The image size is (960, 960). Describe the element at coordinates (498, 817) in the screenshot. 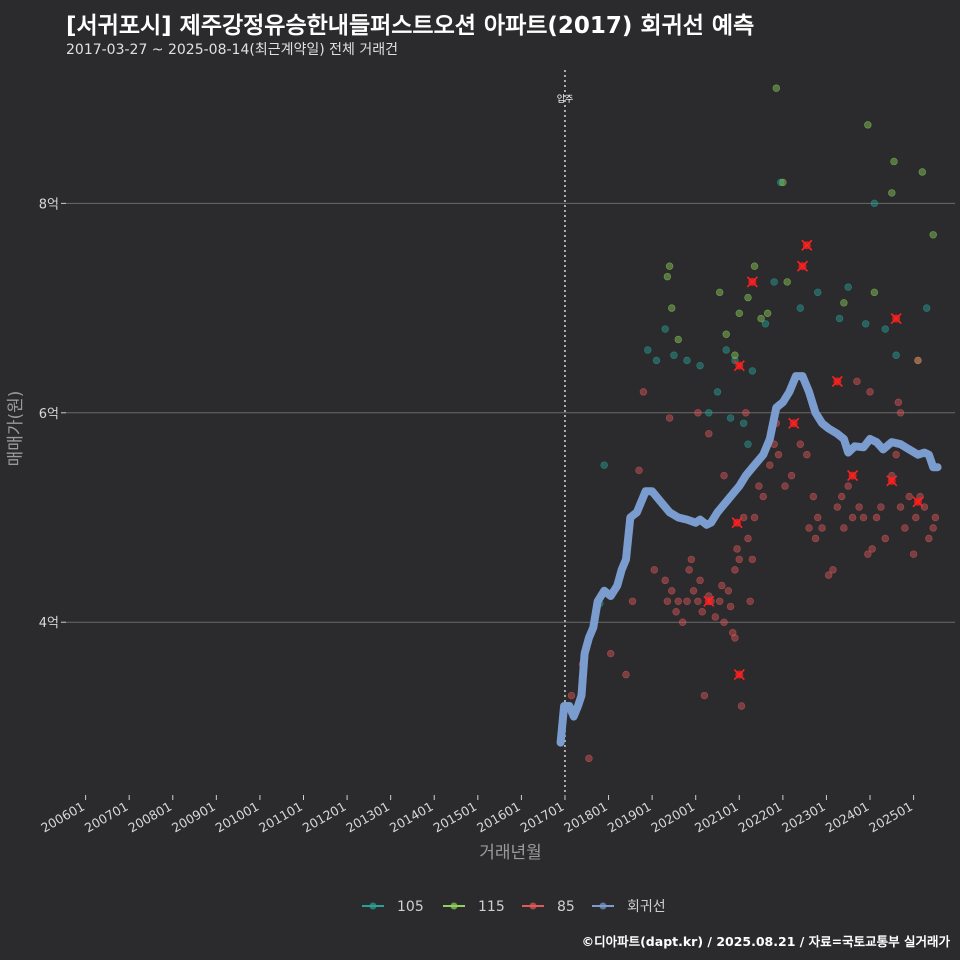

I see `x-tick-label: 201601` at that location.